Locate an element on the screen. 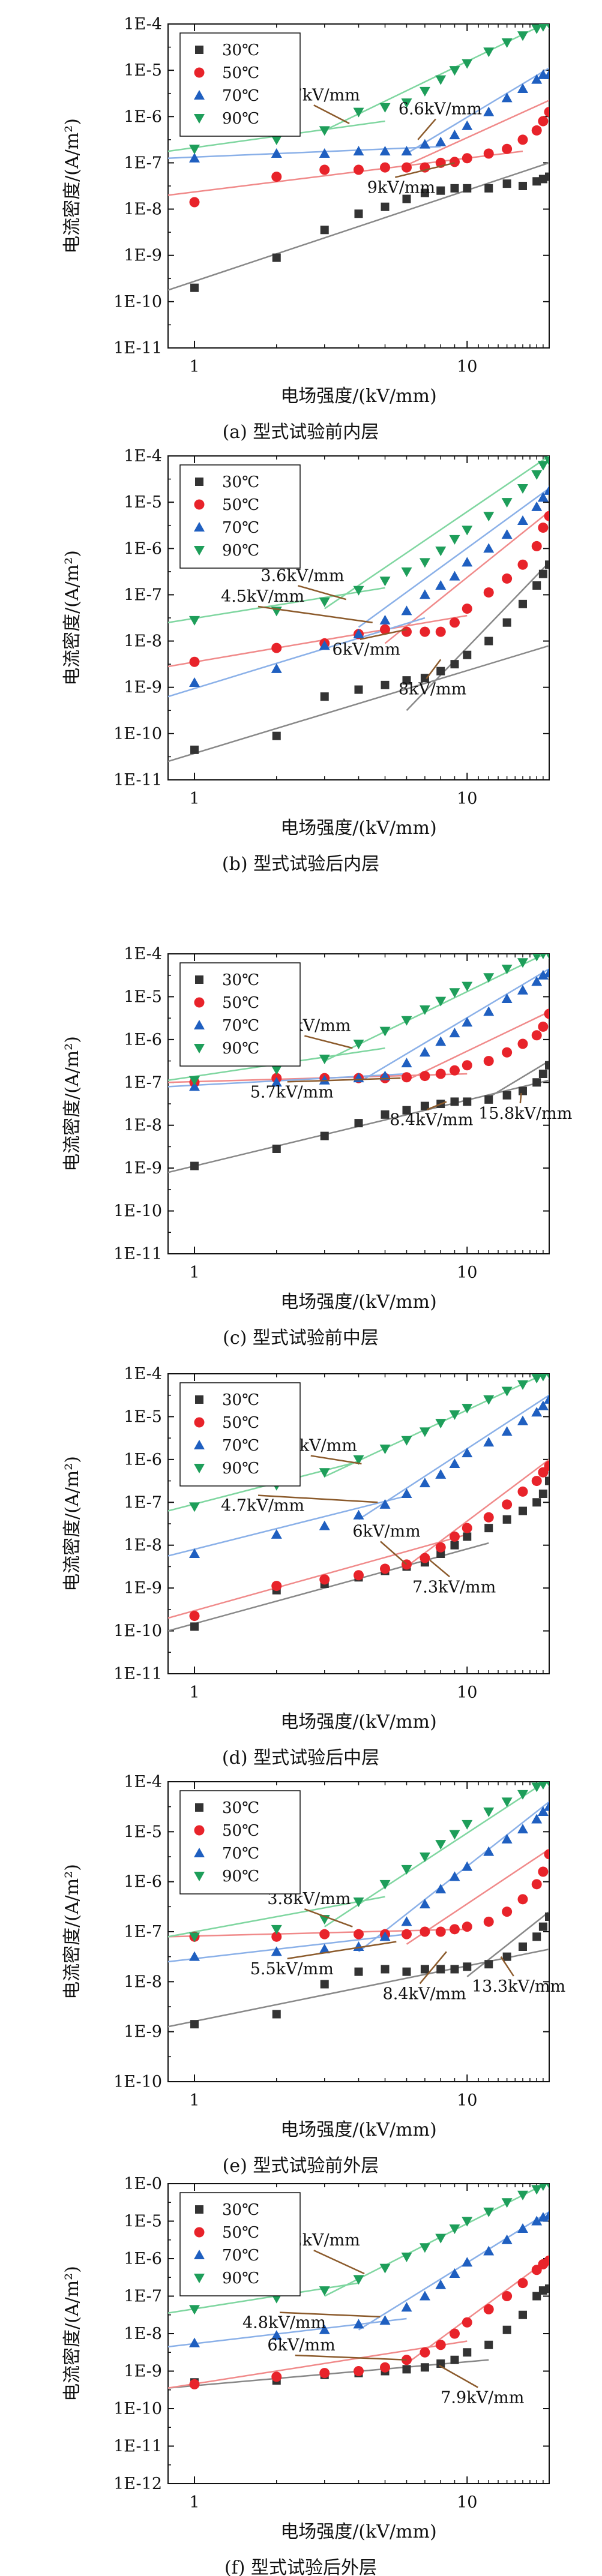  plot-area is located at coordinates (358, 158).